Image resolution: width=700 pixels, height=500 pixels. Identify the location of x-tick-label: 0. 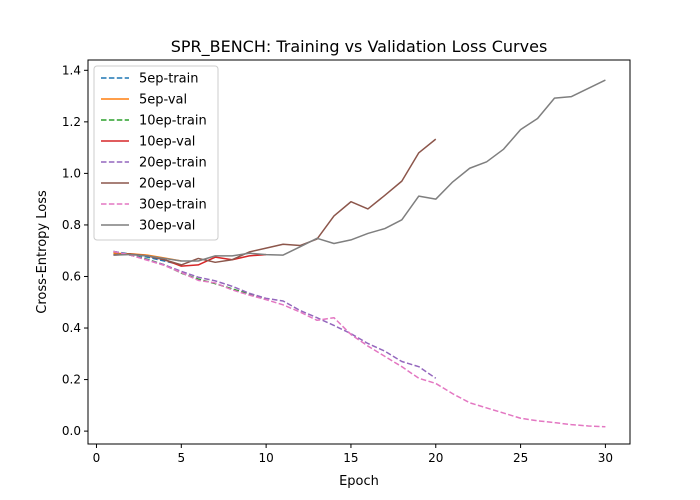
(97, 458).